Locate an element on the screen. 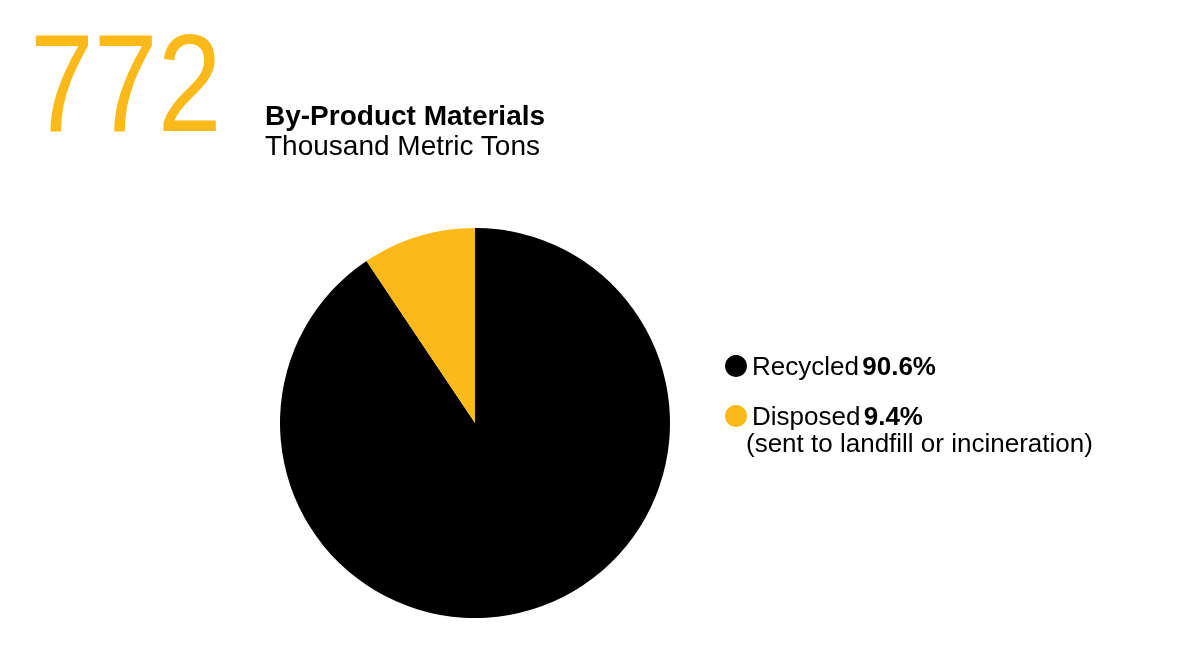 The image size is (1200, 669). legend-label: Recycled is located at coordinates (805, 366).